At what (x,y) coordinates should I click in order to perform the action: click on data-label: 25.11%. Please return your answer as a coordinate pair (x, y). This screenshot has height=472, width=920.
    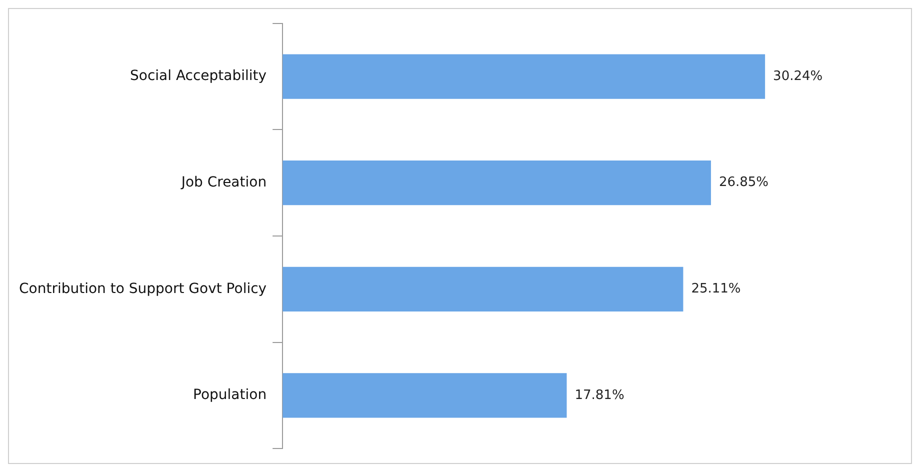
    Looking at the image, I should click on (716, 289).